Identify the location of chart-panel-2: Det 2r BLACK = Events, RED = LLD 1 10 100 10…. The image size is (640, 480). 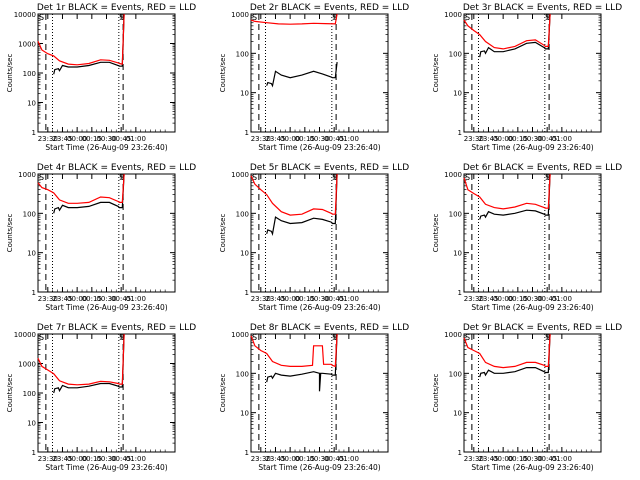
(314, 77).